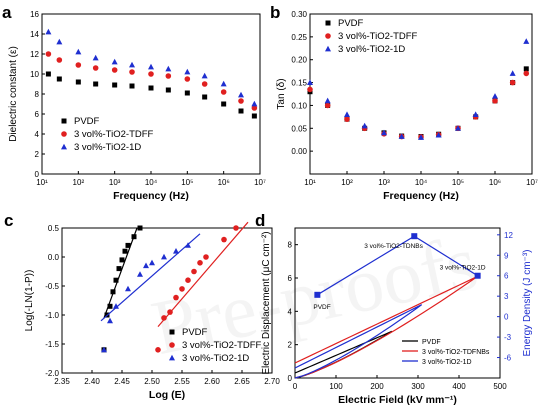  Describe the element at coordinates (167, 395) in the screenshot. I see `x-axis-label: Log (E)` at that location.